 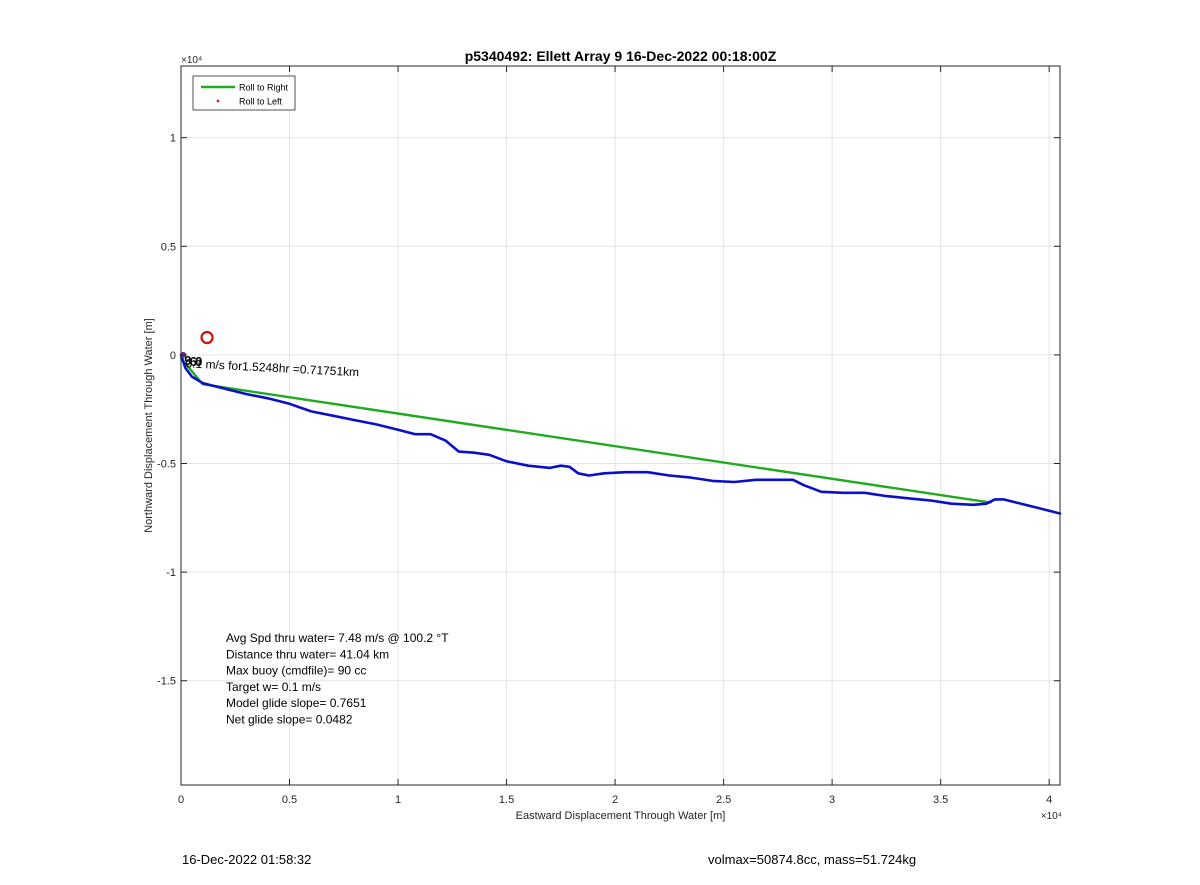 I want to click on y-tick-label: 1, so click(x=173, y=139).